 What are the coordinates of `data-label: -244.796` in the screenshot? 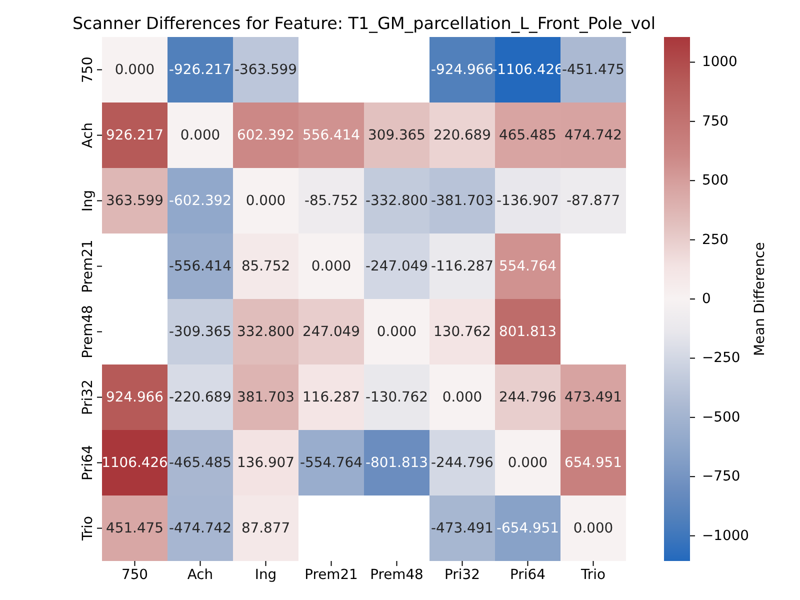 It's located at (462, 462).